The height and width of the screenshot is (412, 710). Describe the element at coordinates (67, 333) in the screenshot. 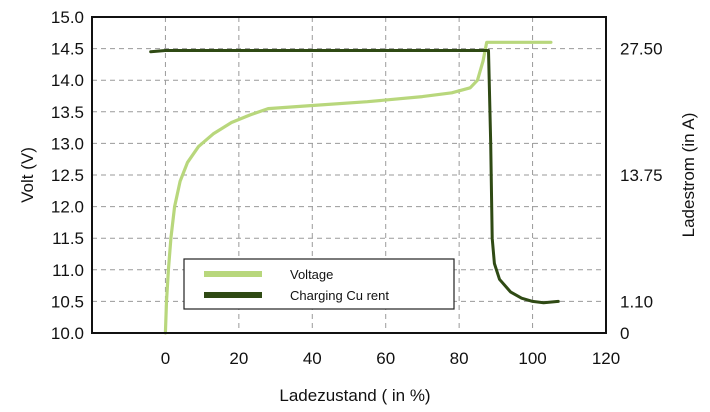

I see `y-tick-label: 10.0` at that location.